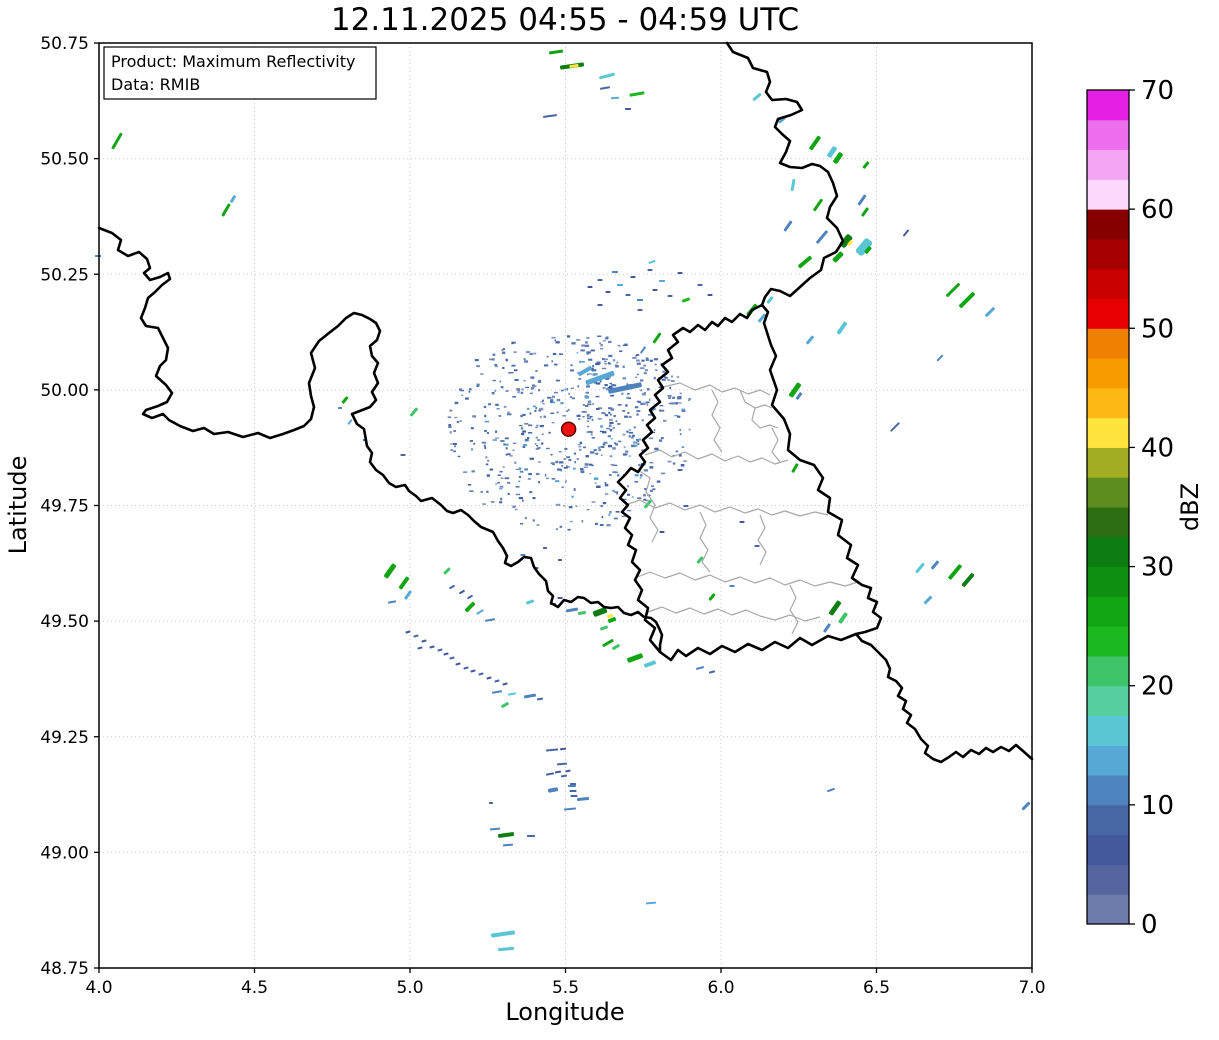 Image resolution: width=1219 pixels, height=1040 pixels. I want to click on colorbar-tick-label: 70, so click(1157, 91).